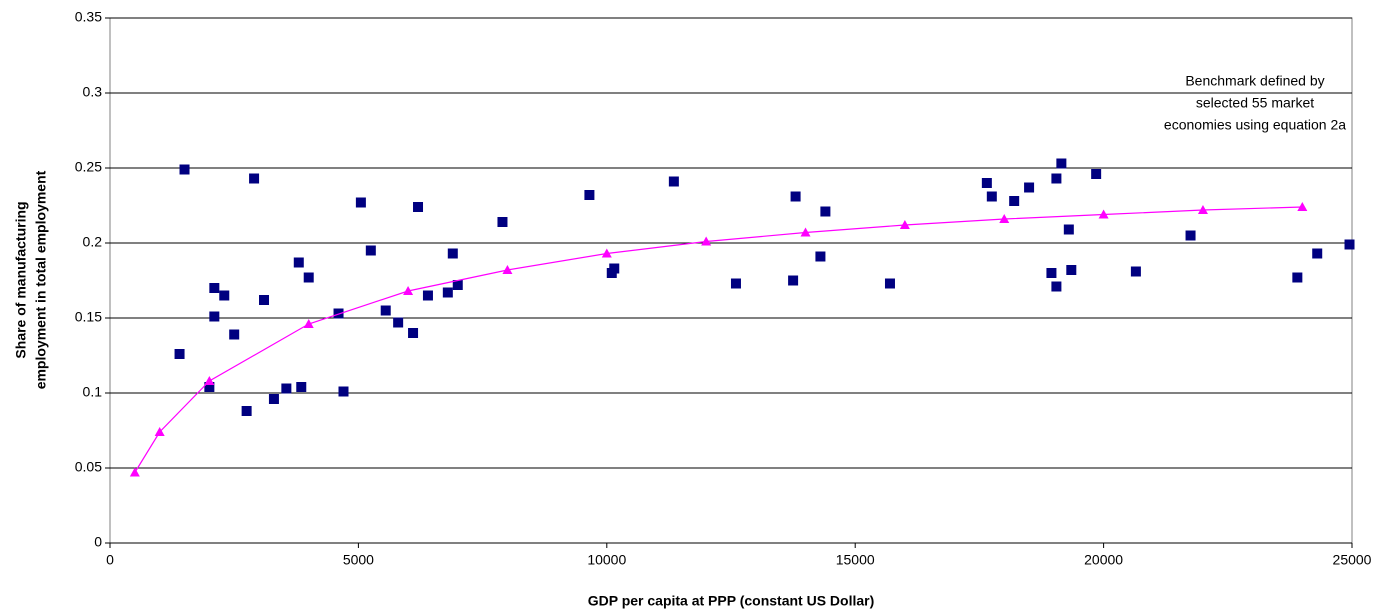  I want to click on y-tick-label: 0.15, so click(88, 317).